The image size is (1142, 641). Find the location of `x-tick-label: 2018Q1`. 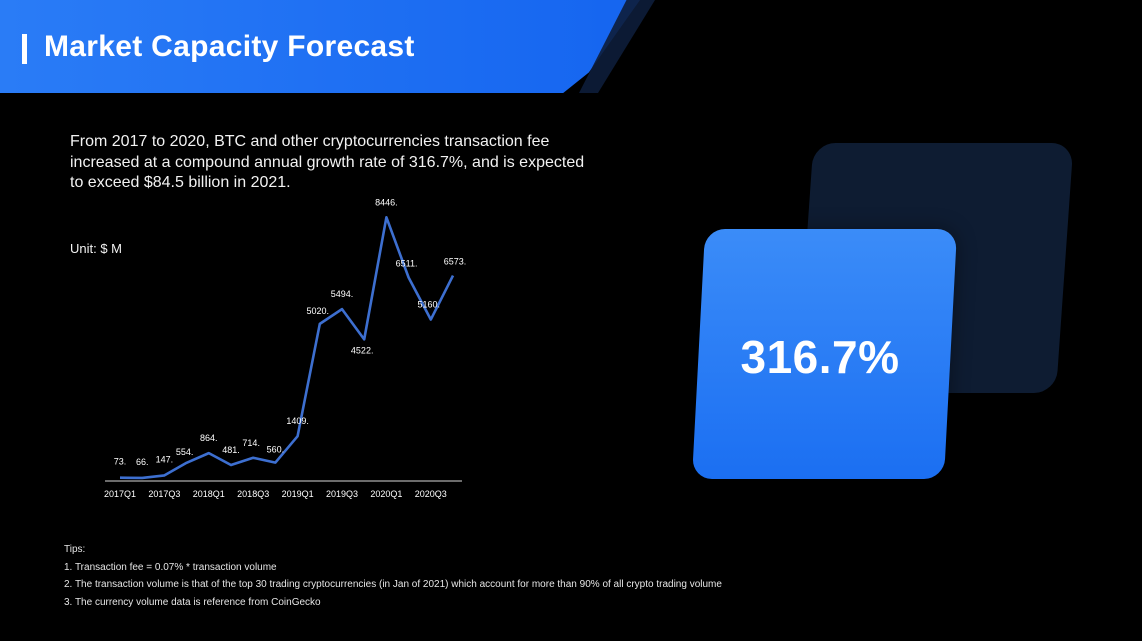

x-tick-label: 2018Q1 is located at coordinates (209, 494).